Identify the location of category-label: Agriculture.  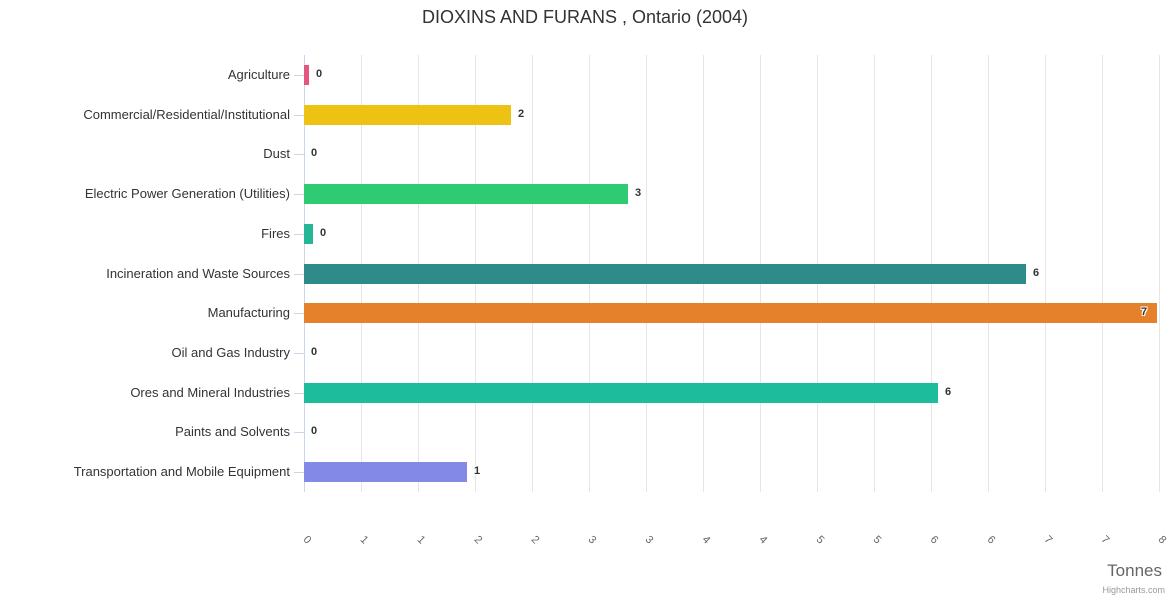
(258, 74).